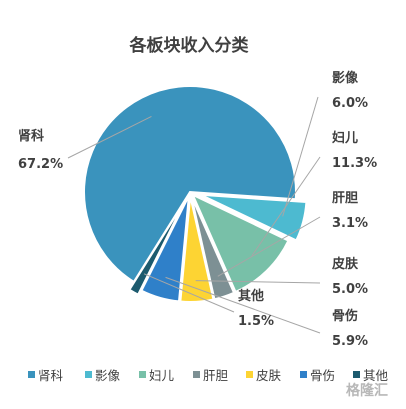 The height and width of the screenshot is (409, 406). Describe the element at coordinates (251, 296) in the screenshot. I see `slice-name-label-7: 其他` at that location.